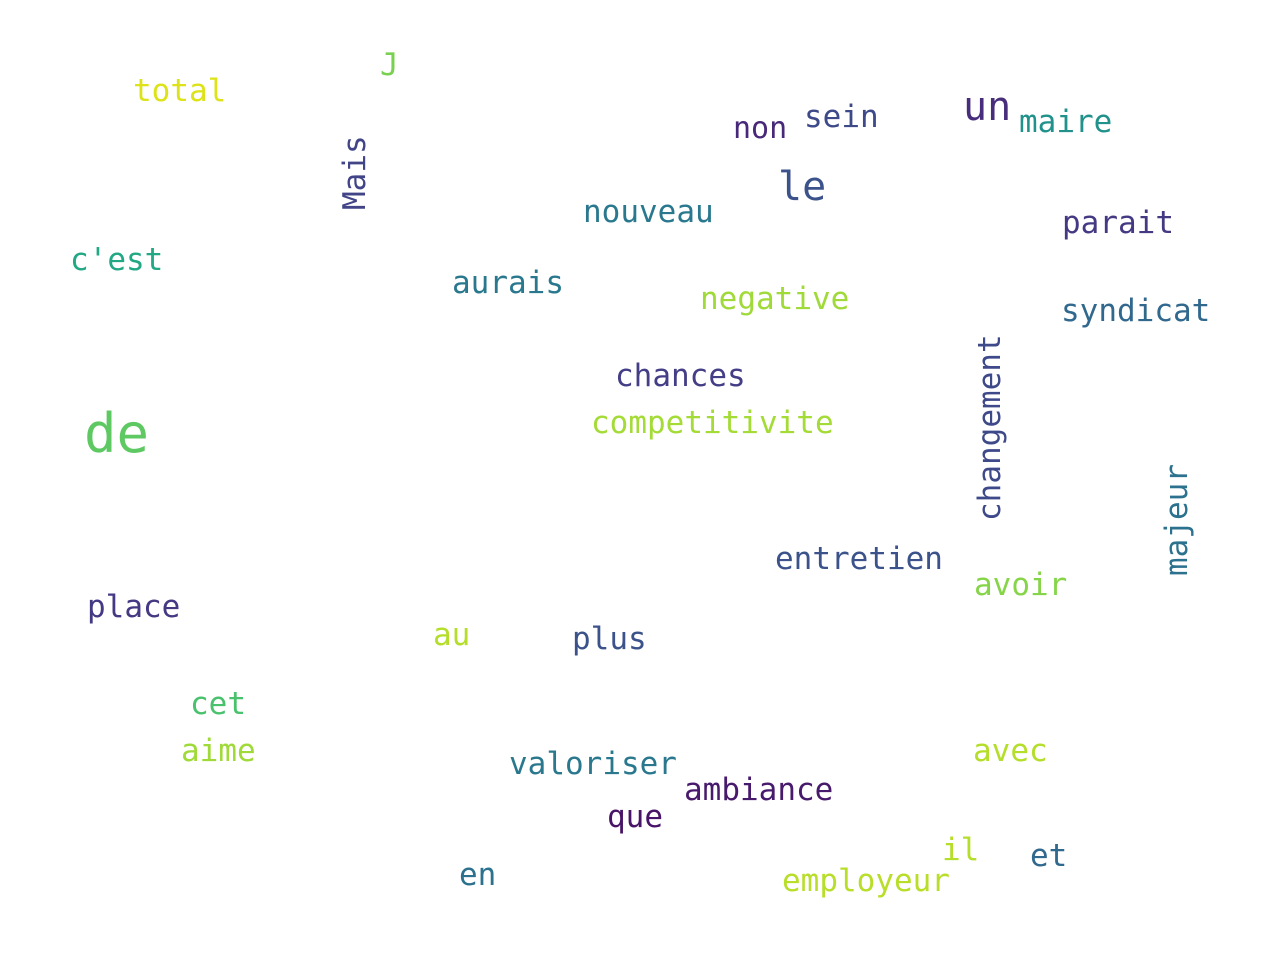  What do you see at coordinates (961, 850) in the screenshot?
I see `word-il: il` at bounding box center [961, 850].